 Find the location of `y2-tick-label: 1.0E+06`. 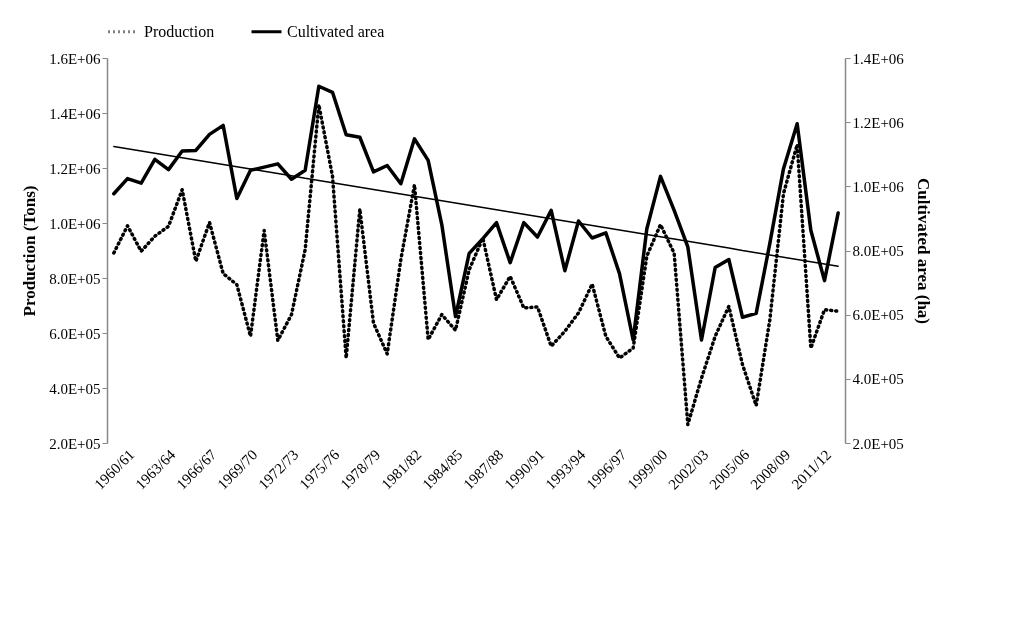

y2-tick-label: 1.0E+06 is located at coordinates (878, 186).